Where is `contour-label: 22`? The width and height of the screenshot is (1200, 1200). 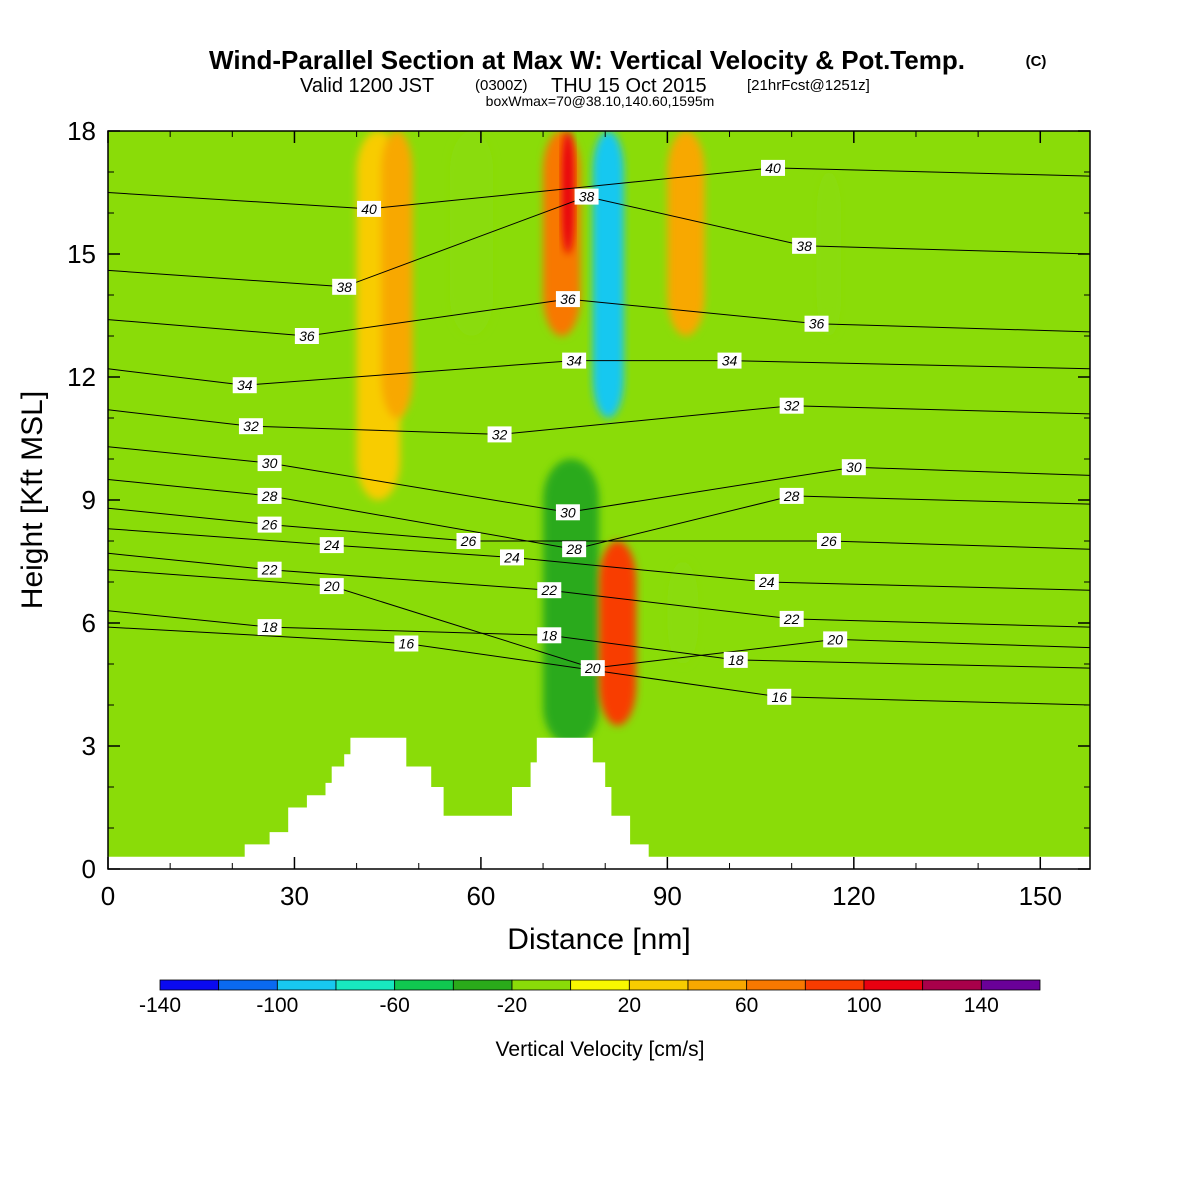 contour-label: 22 is located at coordinates (549, 590).